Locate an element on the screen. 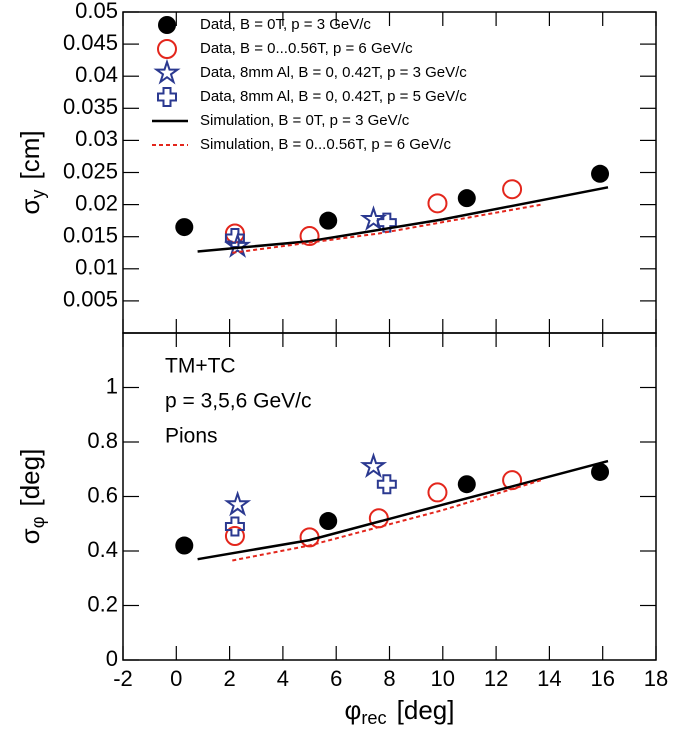 Image resolution: width=677 pixels, height=736 pixels. y-tick-label: 1 is located at coordinates (112, 385).